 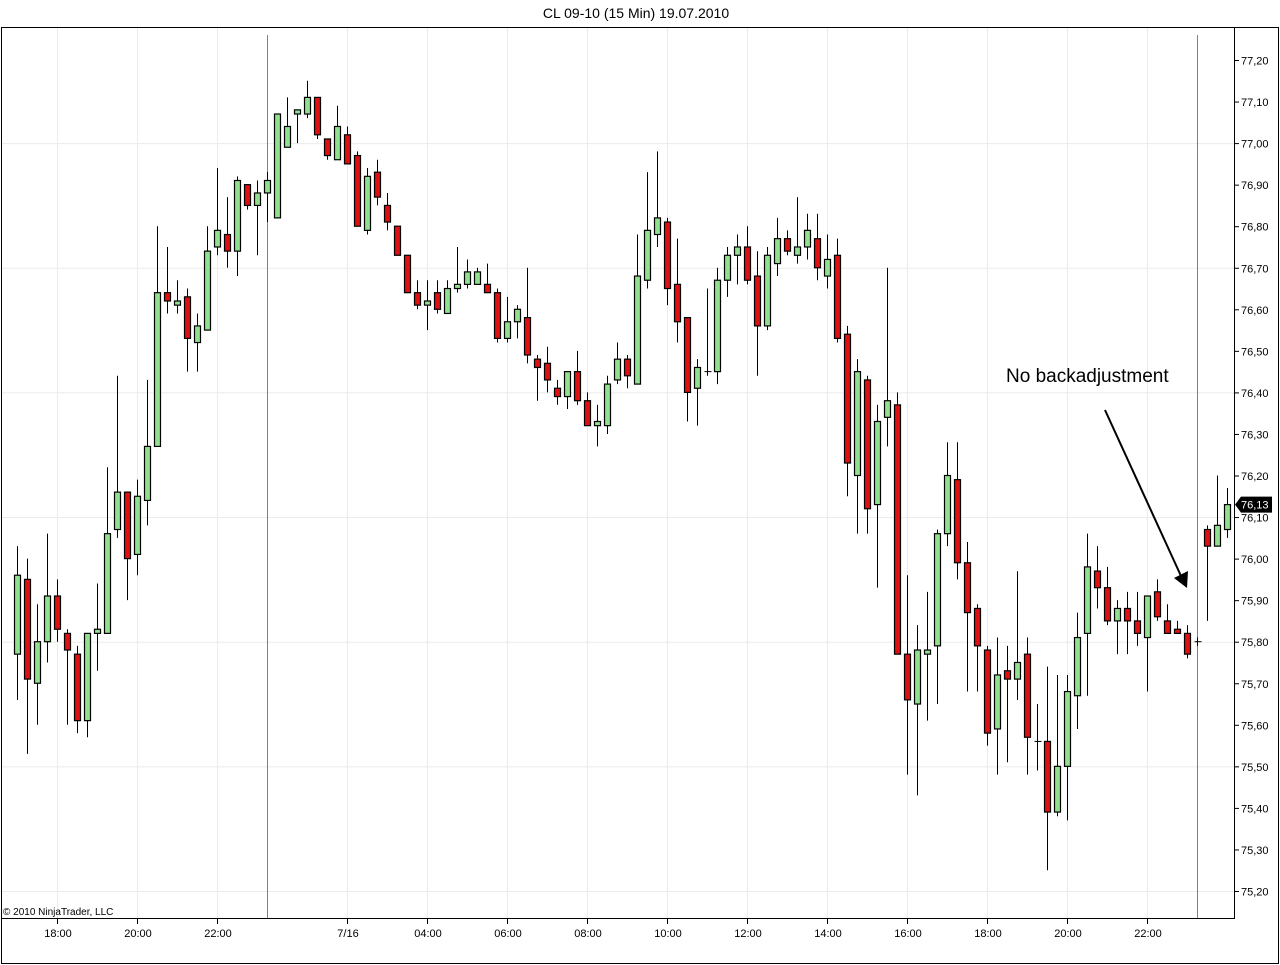 What do you see at coordinates (428, 934) in the screenshot?
I see `x-tick-label: 04:00` at bounding box center [428, 934].